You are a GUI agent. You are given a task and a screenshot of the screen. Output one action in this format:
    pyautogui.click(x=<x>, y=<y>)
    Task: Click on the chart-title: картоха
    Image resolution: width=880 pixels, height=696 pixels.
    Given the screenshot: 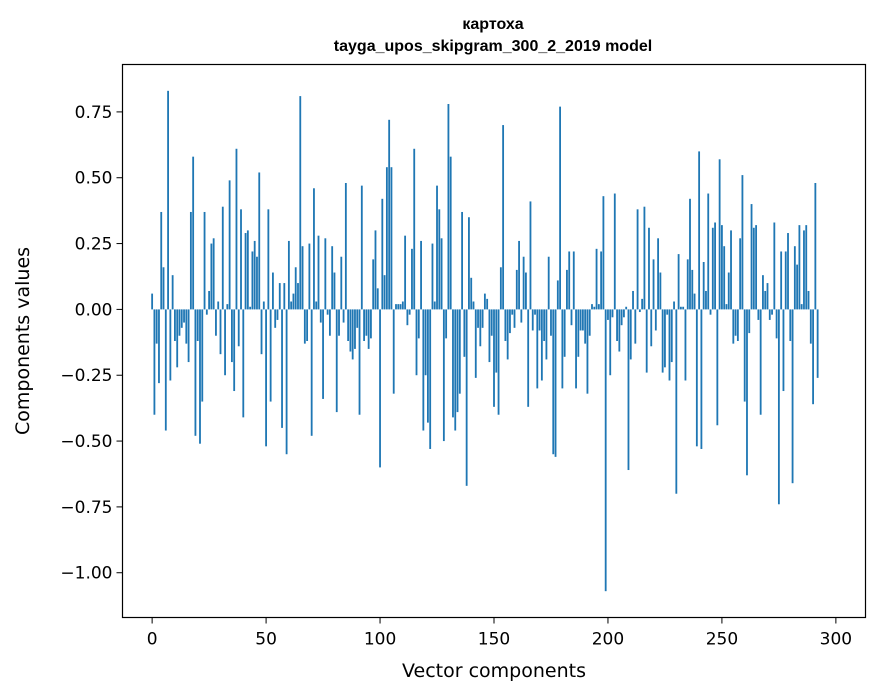 What is the action you would take?
    pyautogui.click(x=492, y=24)
    